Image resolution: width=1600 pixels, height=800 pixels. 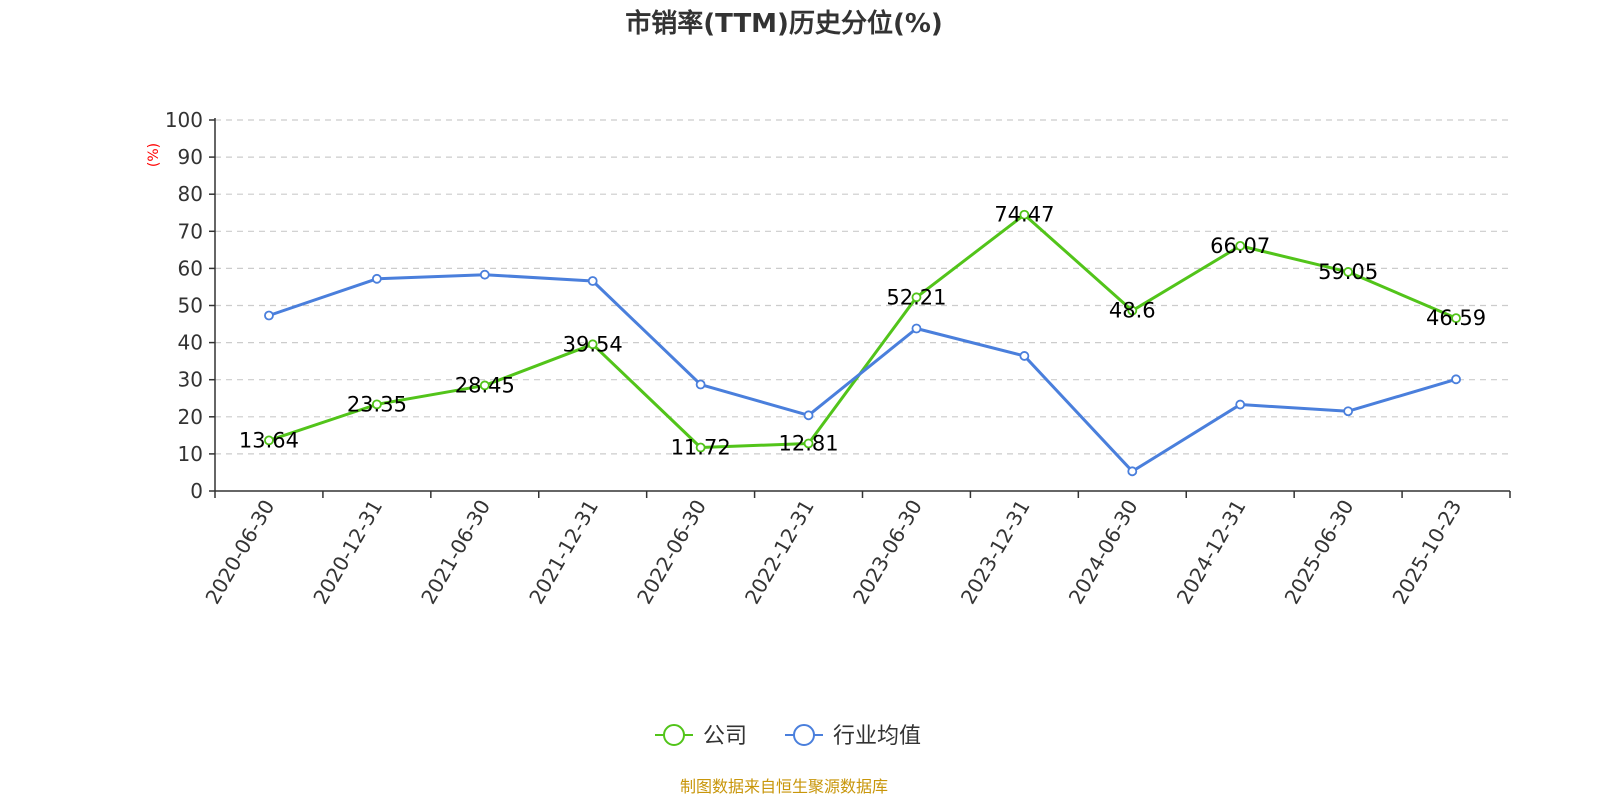 I want to click on data-label: 74.47, so click(x=1024, y=215).